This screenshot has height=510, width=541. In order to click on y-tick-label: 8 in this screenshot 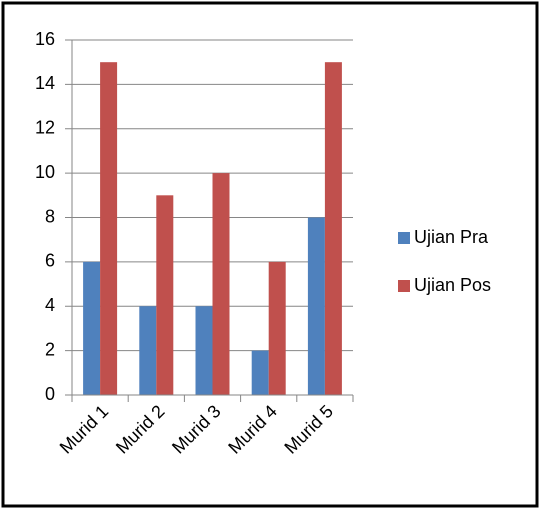, I will do `click(50, 216)`.